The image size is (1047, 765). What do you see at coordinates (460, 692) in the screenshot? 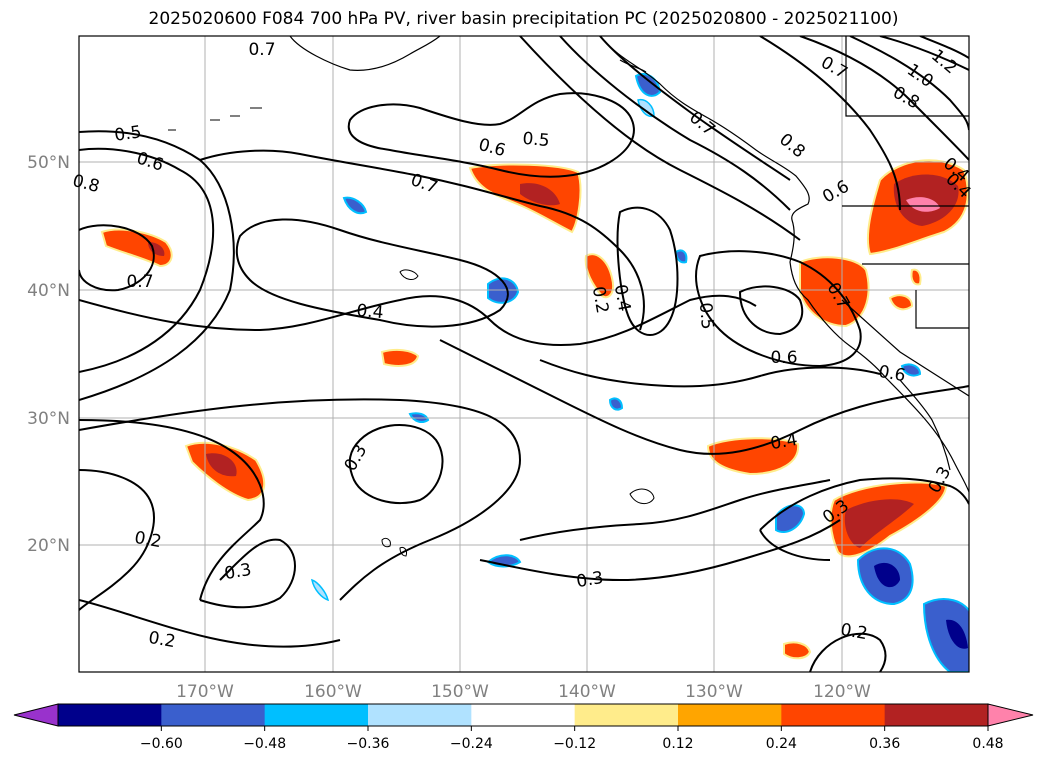
I see `lon-label: 150°W` at bounding box center [460, 692].